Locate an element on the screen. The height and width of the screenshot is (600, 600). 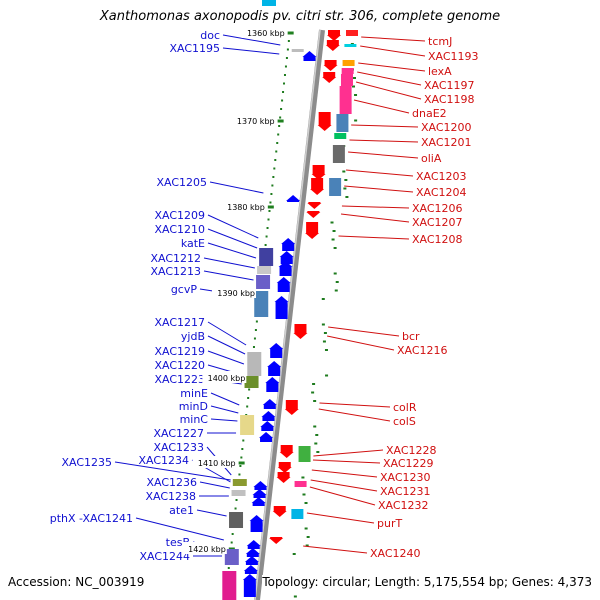
left-gene-label: minC is located at coordinates (194, 419).